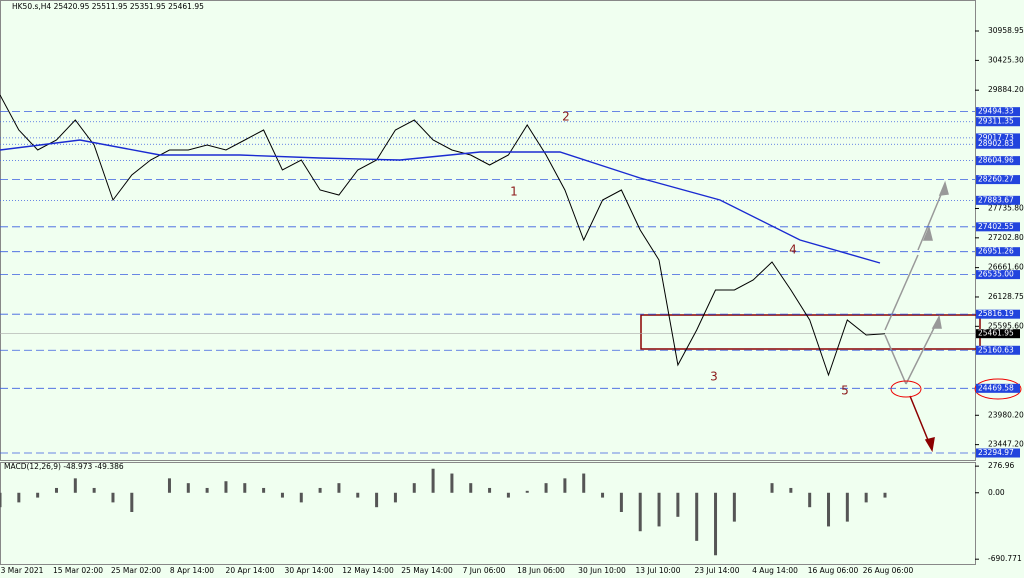 The height and width of the screenshot is (578, 1024). I want to click on x-tick-label: 25 May 14:00, so click(427, 570).